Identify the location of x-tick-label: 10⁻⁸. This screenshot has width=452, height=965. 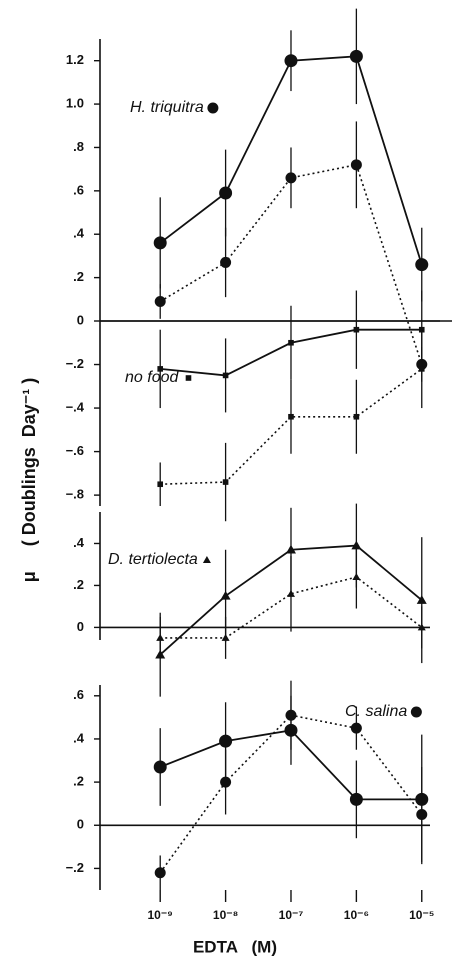
(225, 915).